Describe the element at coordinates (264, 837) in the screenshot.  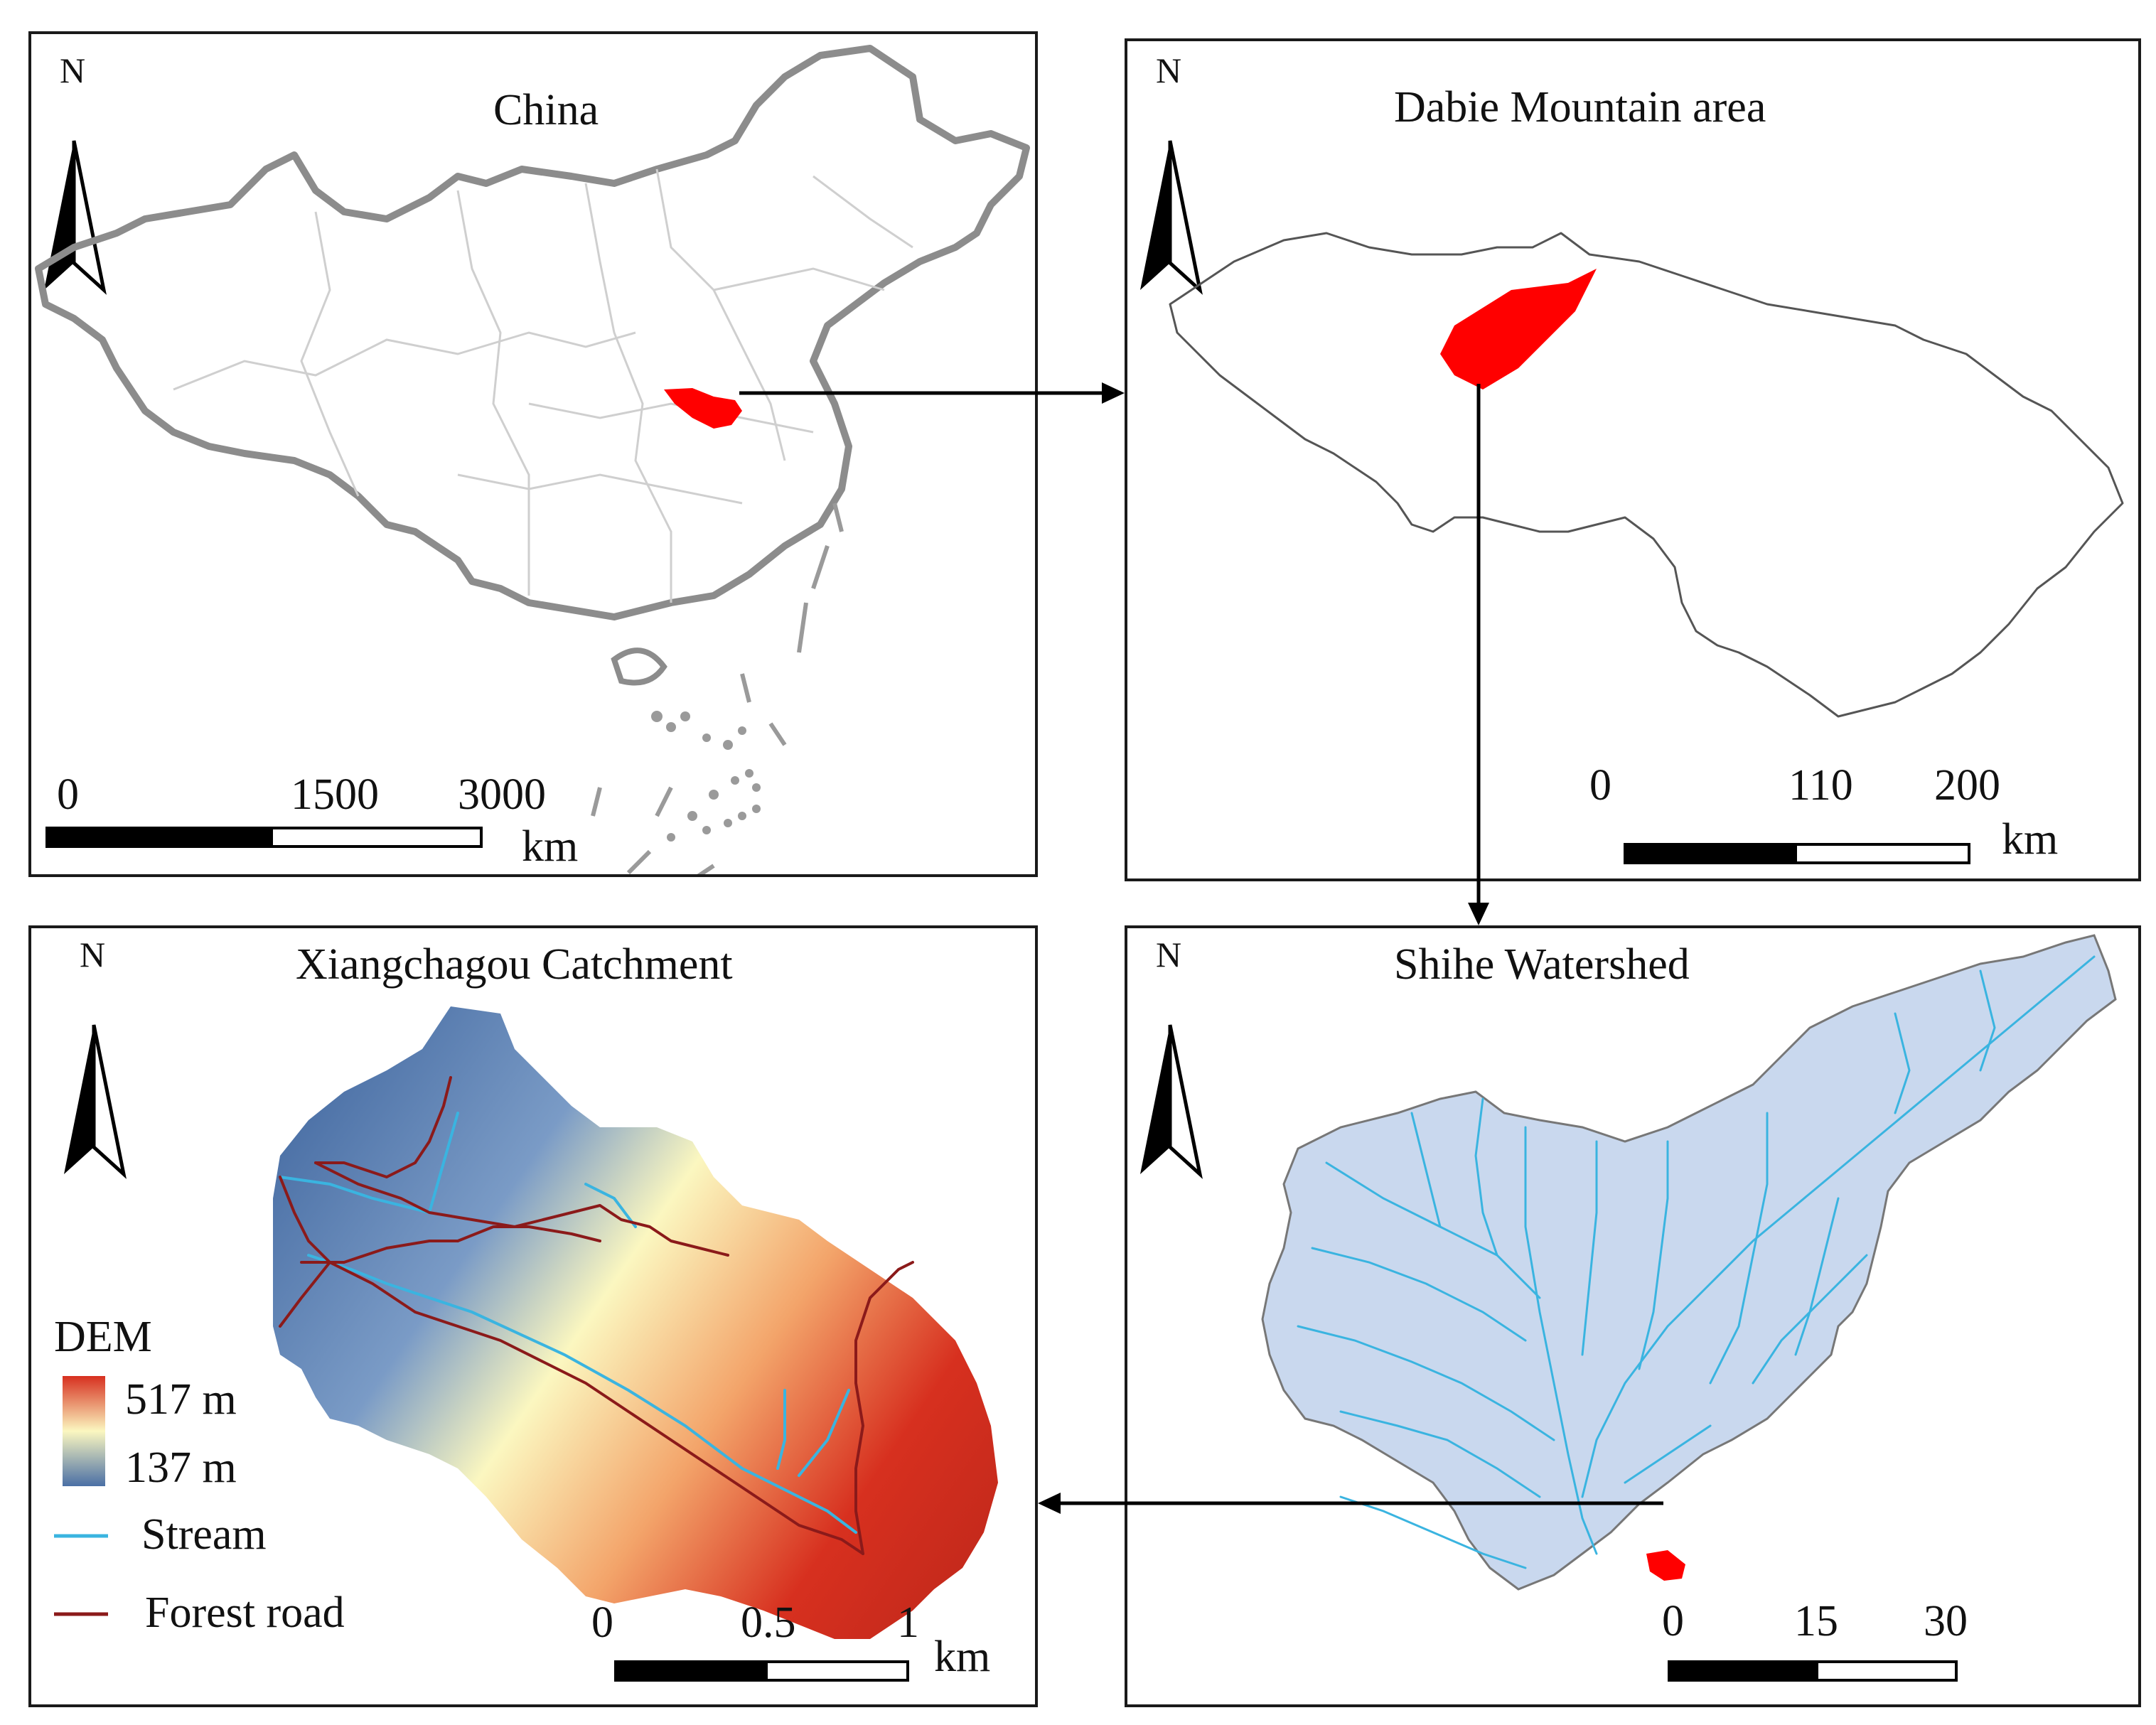
I see `china-scale-bar` at that location.